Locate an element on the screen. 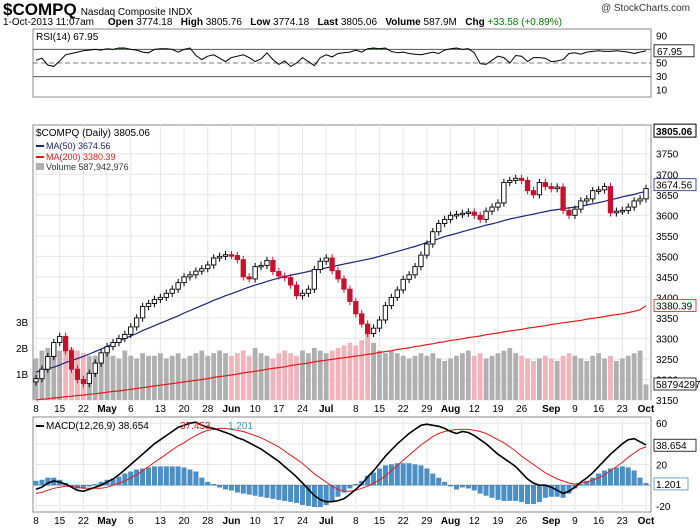 Image resolution: width=700 pixels, height=530 pixels. macd-legend-hist: 1.201 is located at coordinates (240, 426).